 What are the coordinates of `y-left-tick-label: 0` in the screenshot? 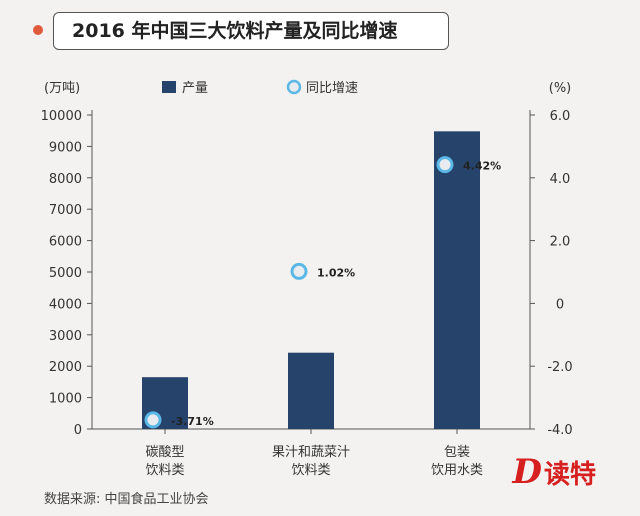 It's located at (78, 430).